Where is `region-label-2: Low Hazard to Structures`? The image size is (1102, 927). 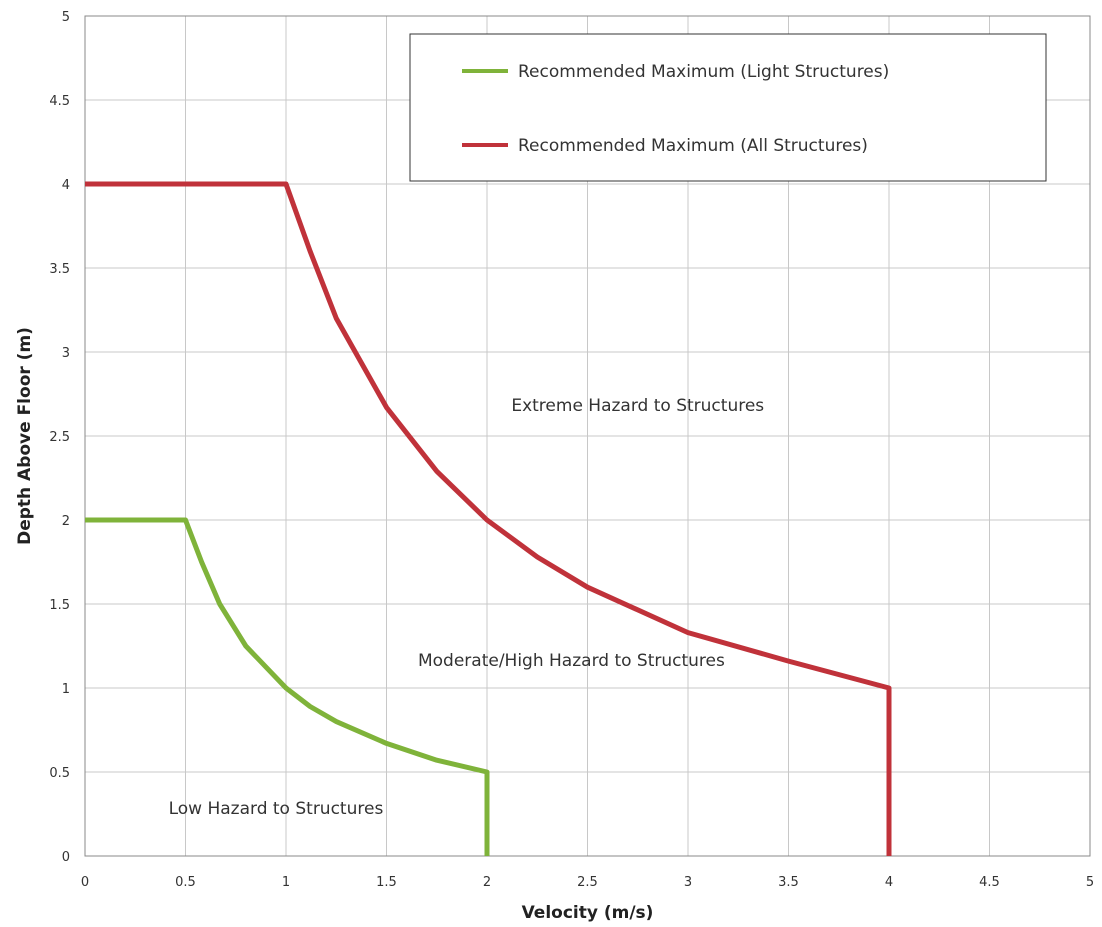 region-label-2: Low Hazard to Structures is located at coordinates (276, 809).